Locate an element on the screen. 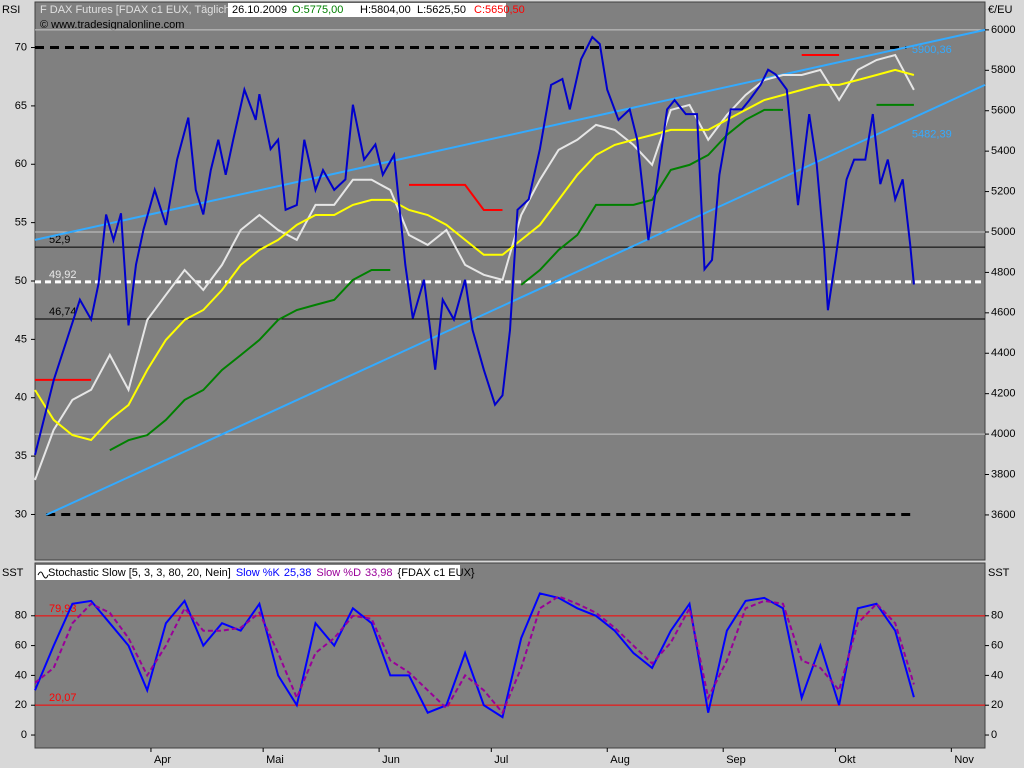  quote-close: C:5650,50 is located at coordinates (499, 10).